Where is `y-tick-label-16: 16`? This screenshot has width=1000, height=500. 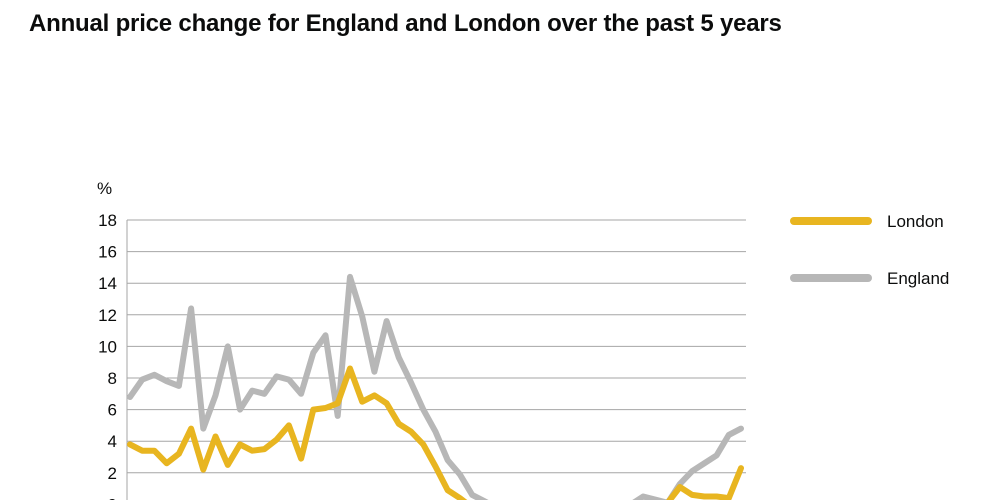 y-tick-label-16: 16 is located at coordinates (107, 252).